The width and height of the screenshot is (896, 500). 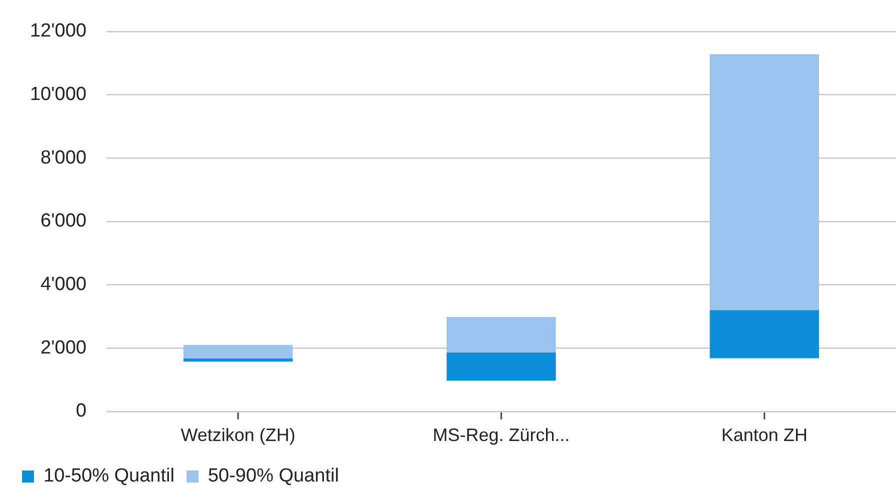 What do you see at coordinates (109, 476) in the screenshot?
I see `legend-label: 10-50% Quantil` at bounding box center [109, 476].